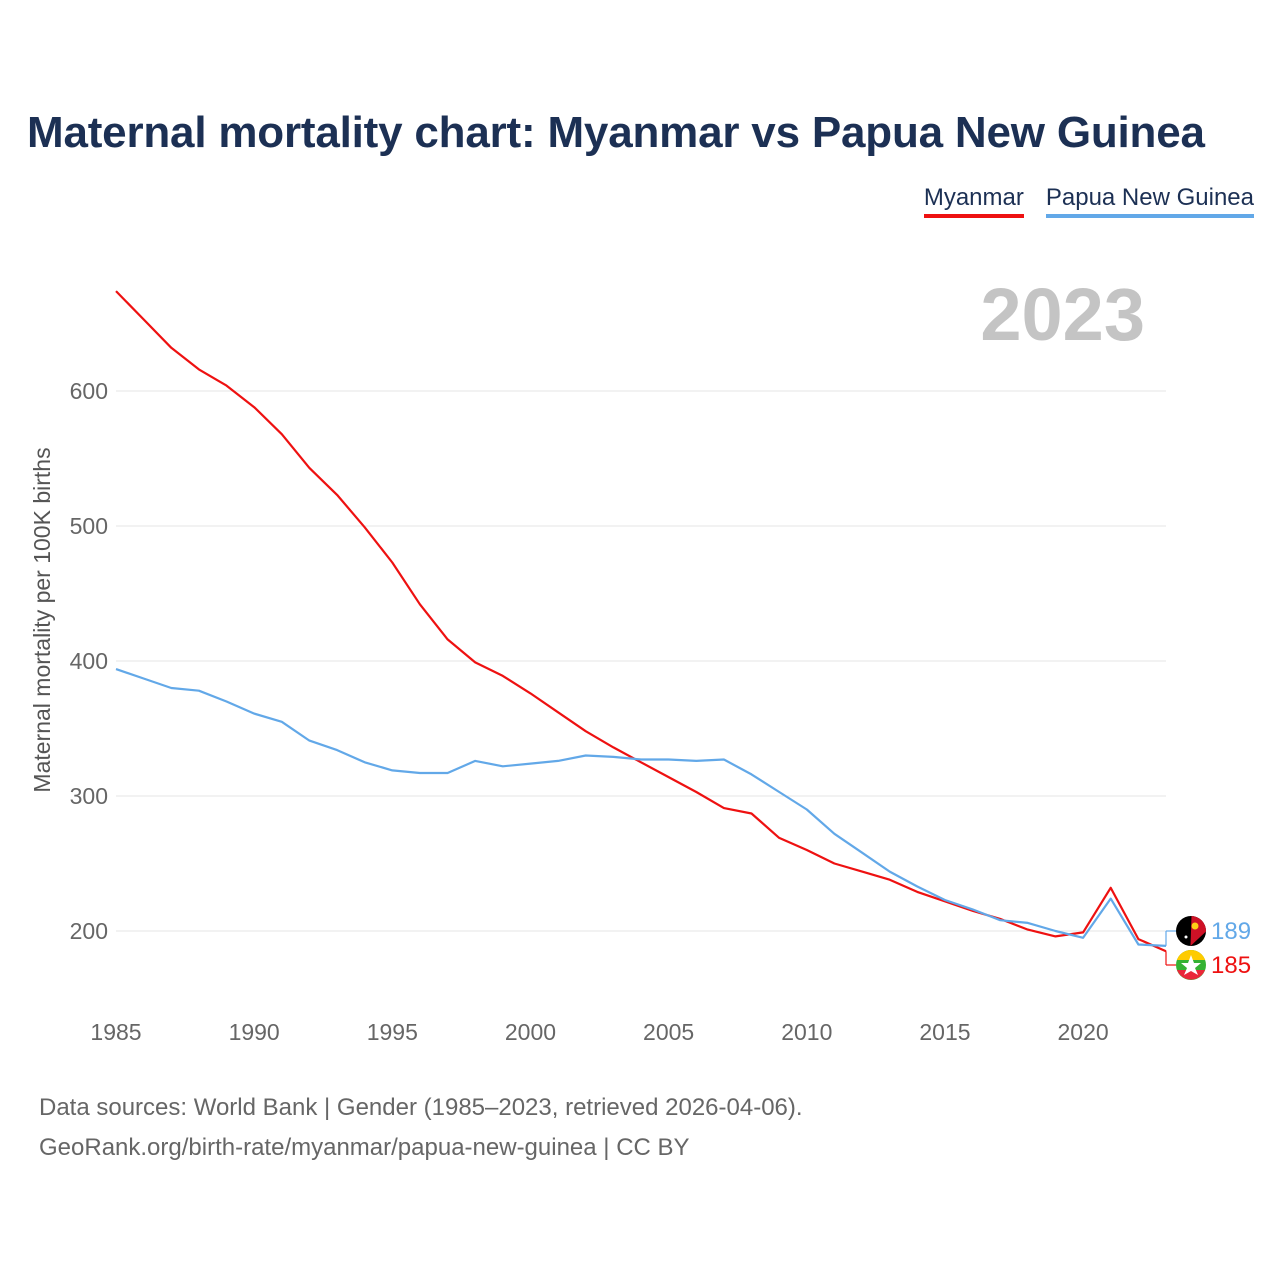 This screenshot has width=1280, height=1280. Describe the element at coordinates (806, 1032) in the screenshot. I see `x-tick-2010: 2010` at that location.